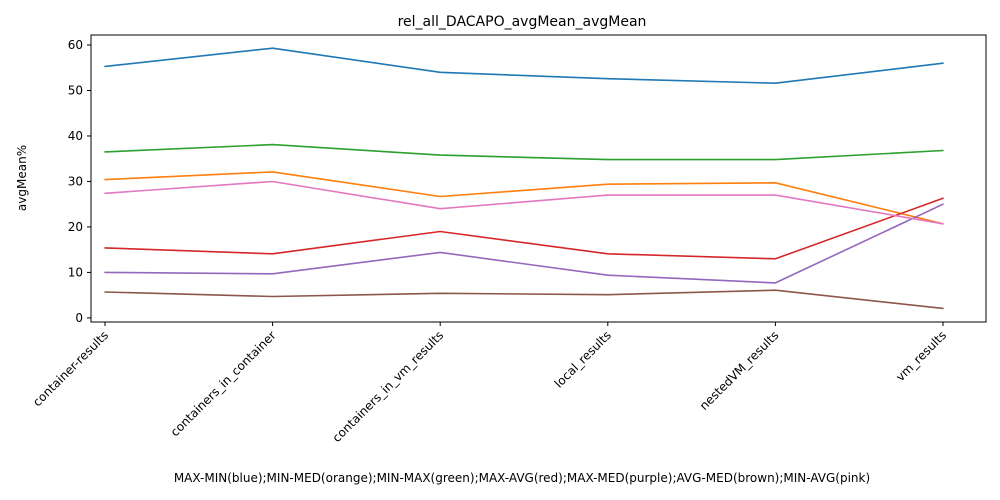  What do you see at coordinates (739, 370) in the screenshot?
I see `x-tick-label: nestedVM_results` at bounding box center [739, 370].